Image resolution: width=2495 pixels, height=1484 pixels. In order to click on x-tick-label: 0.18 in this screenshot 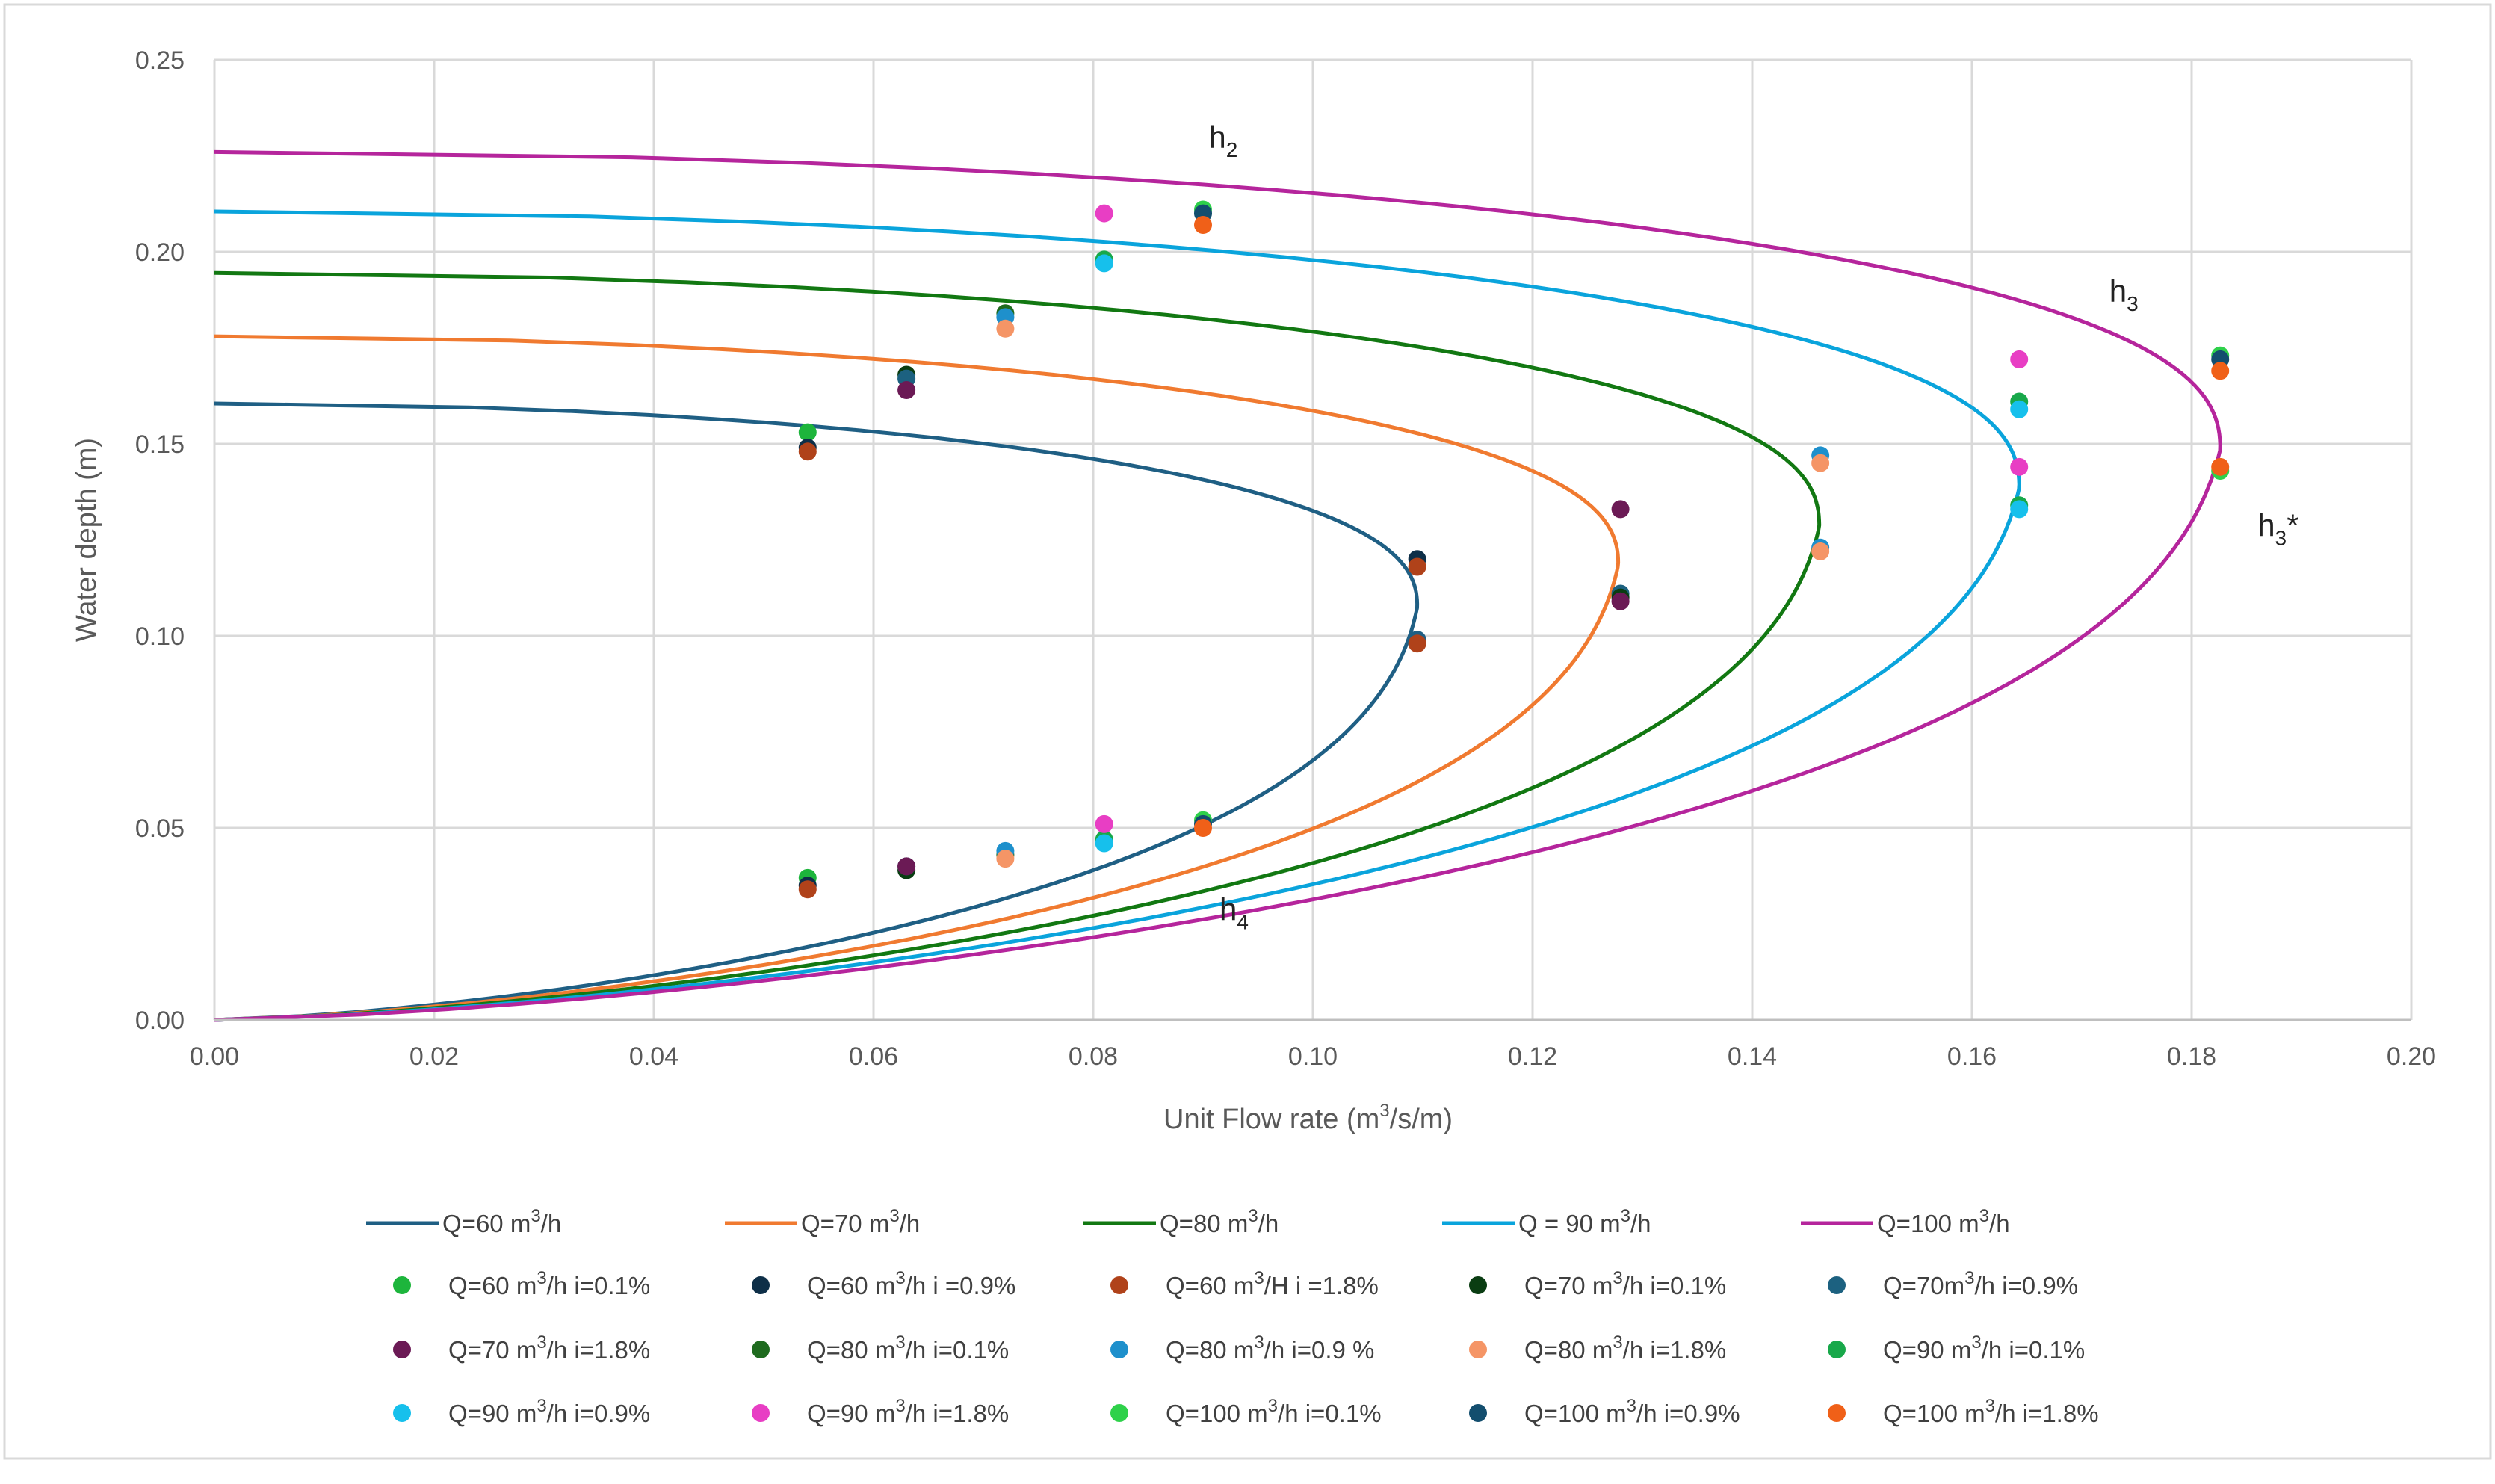, I will do `click(2191, 1056)`.